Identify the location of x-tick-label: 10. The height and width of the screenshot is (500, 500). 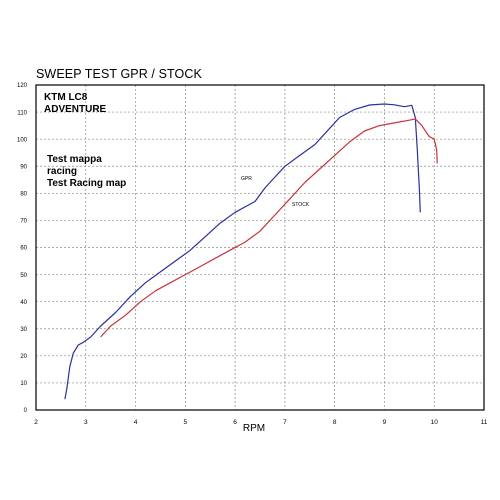
(435, 422).